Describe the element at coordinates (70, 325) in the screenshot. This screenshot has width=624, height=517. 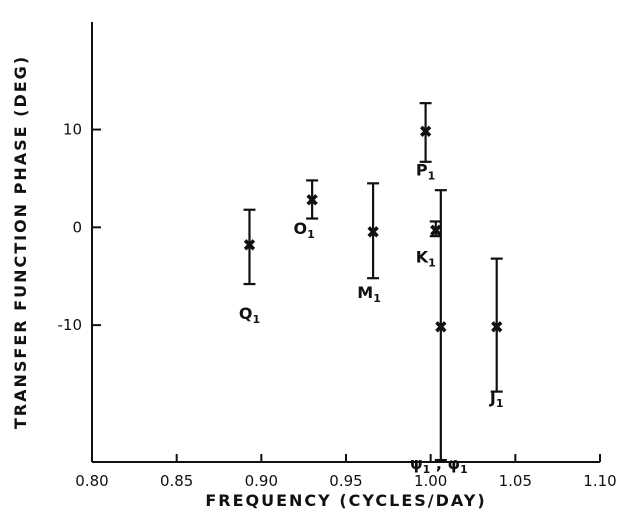
I see `y-tick-label: -10` at that location.